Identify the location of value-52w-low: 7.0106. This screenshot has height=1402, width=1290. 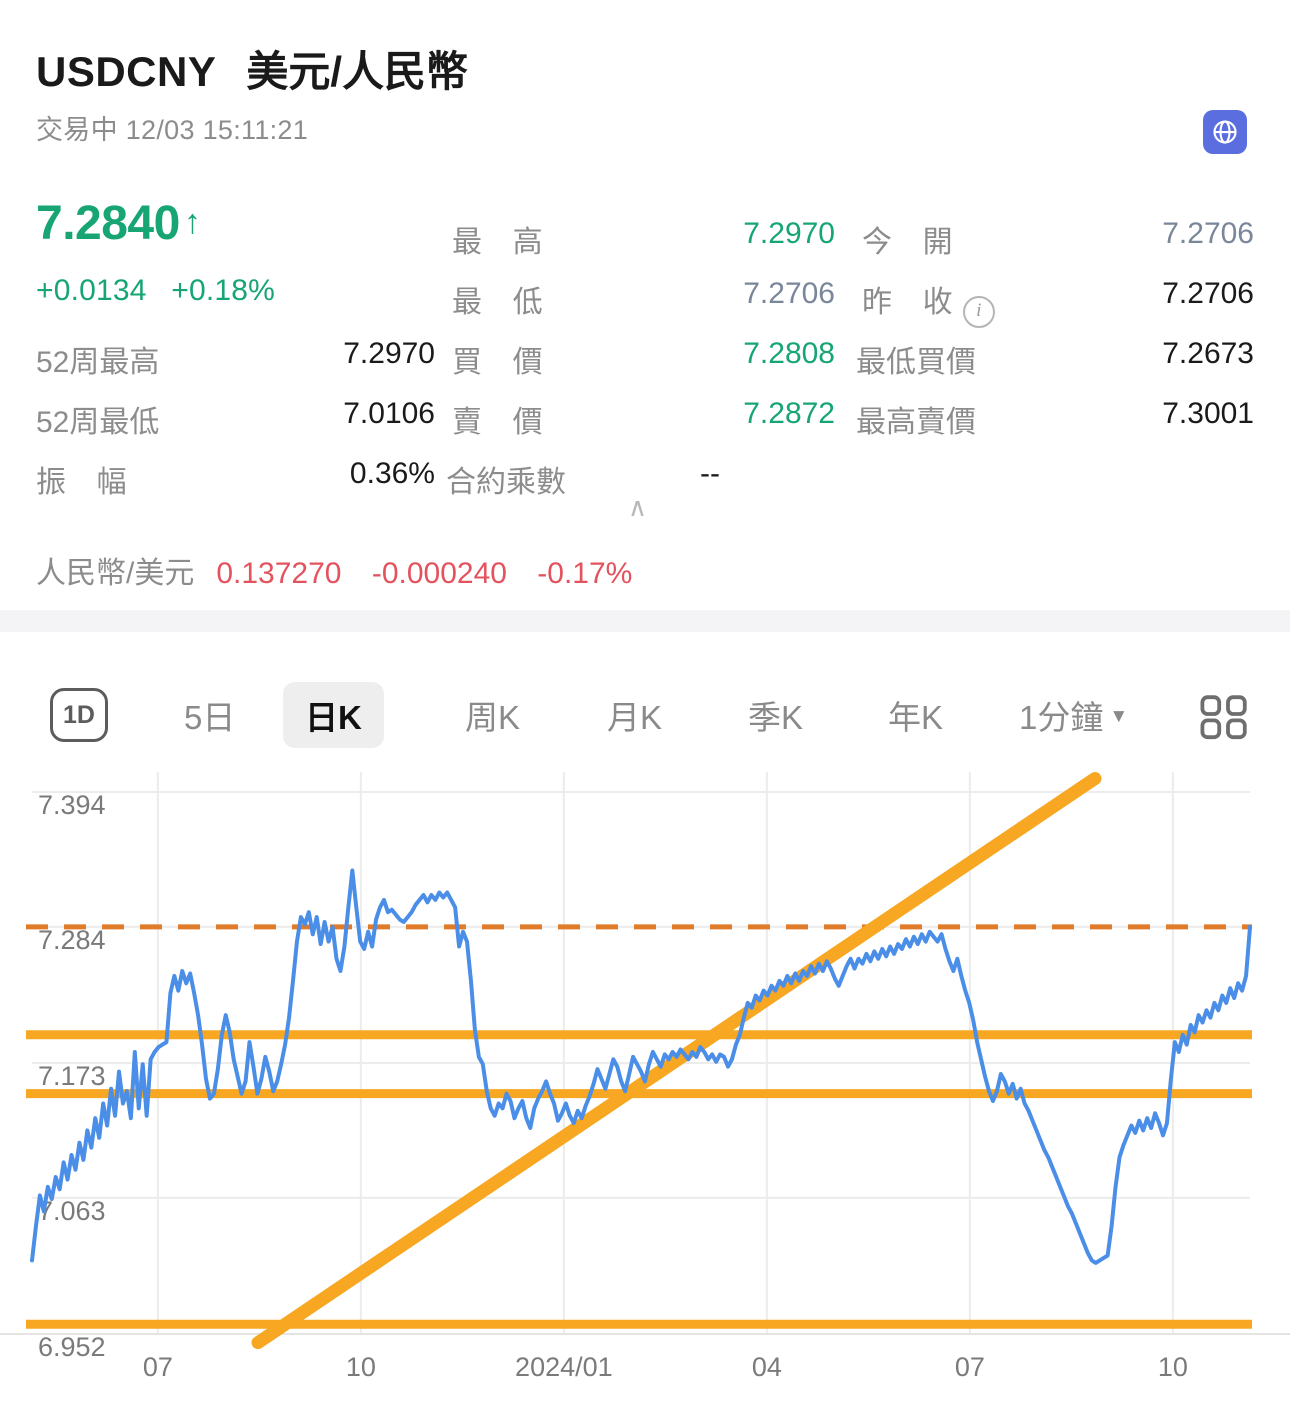
(389, 413).